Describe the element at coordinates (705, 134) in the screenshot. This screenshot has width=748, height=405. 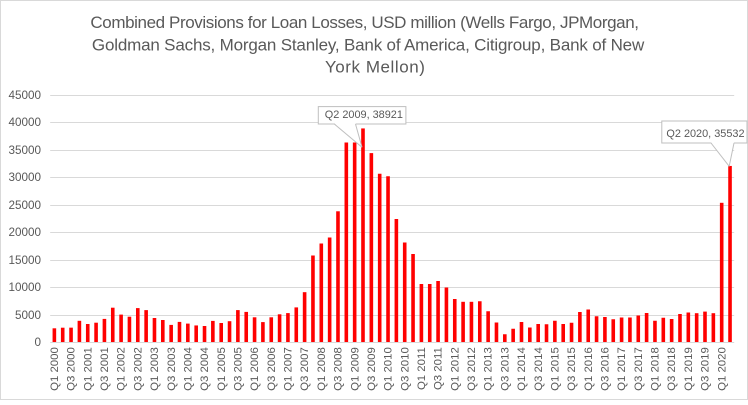
I see `svg-text: Q2 2020, 35532` at that location.